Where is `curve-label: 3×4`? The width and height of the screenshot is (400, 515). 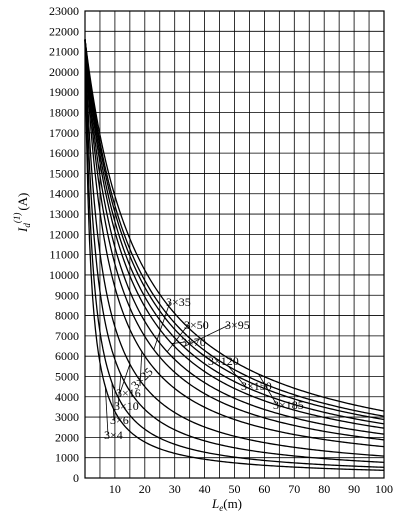
curve-label: 3×4 is located at coordinates (113, 435).